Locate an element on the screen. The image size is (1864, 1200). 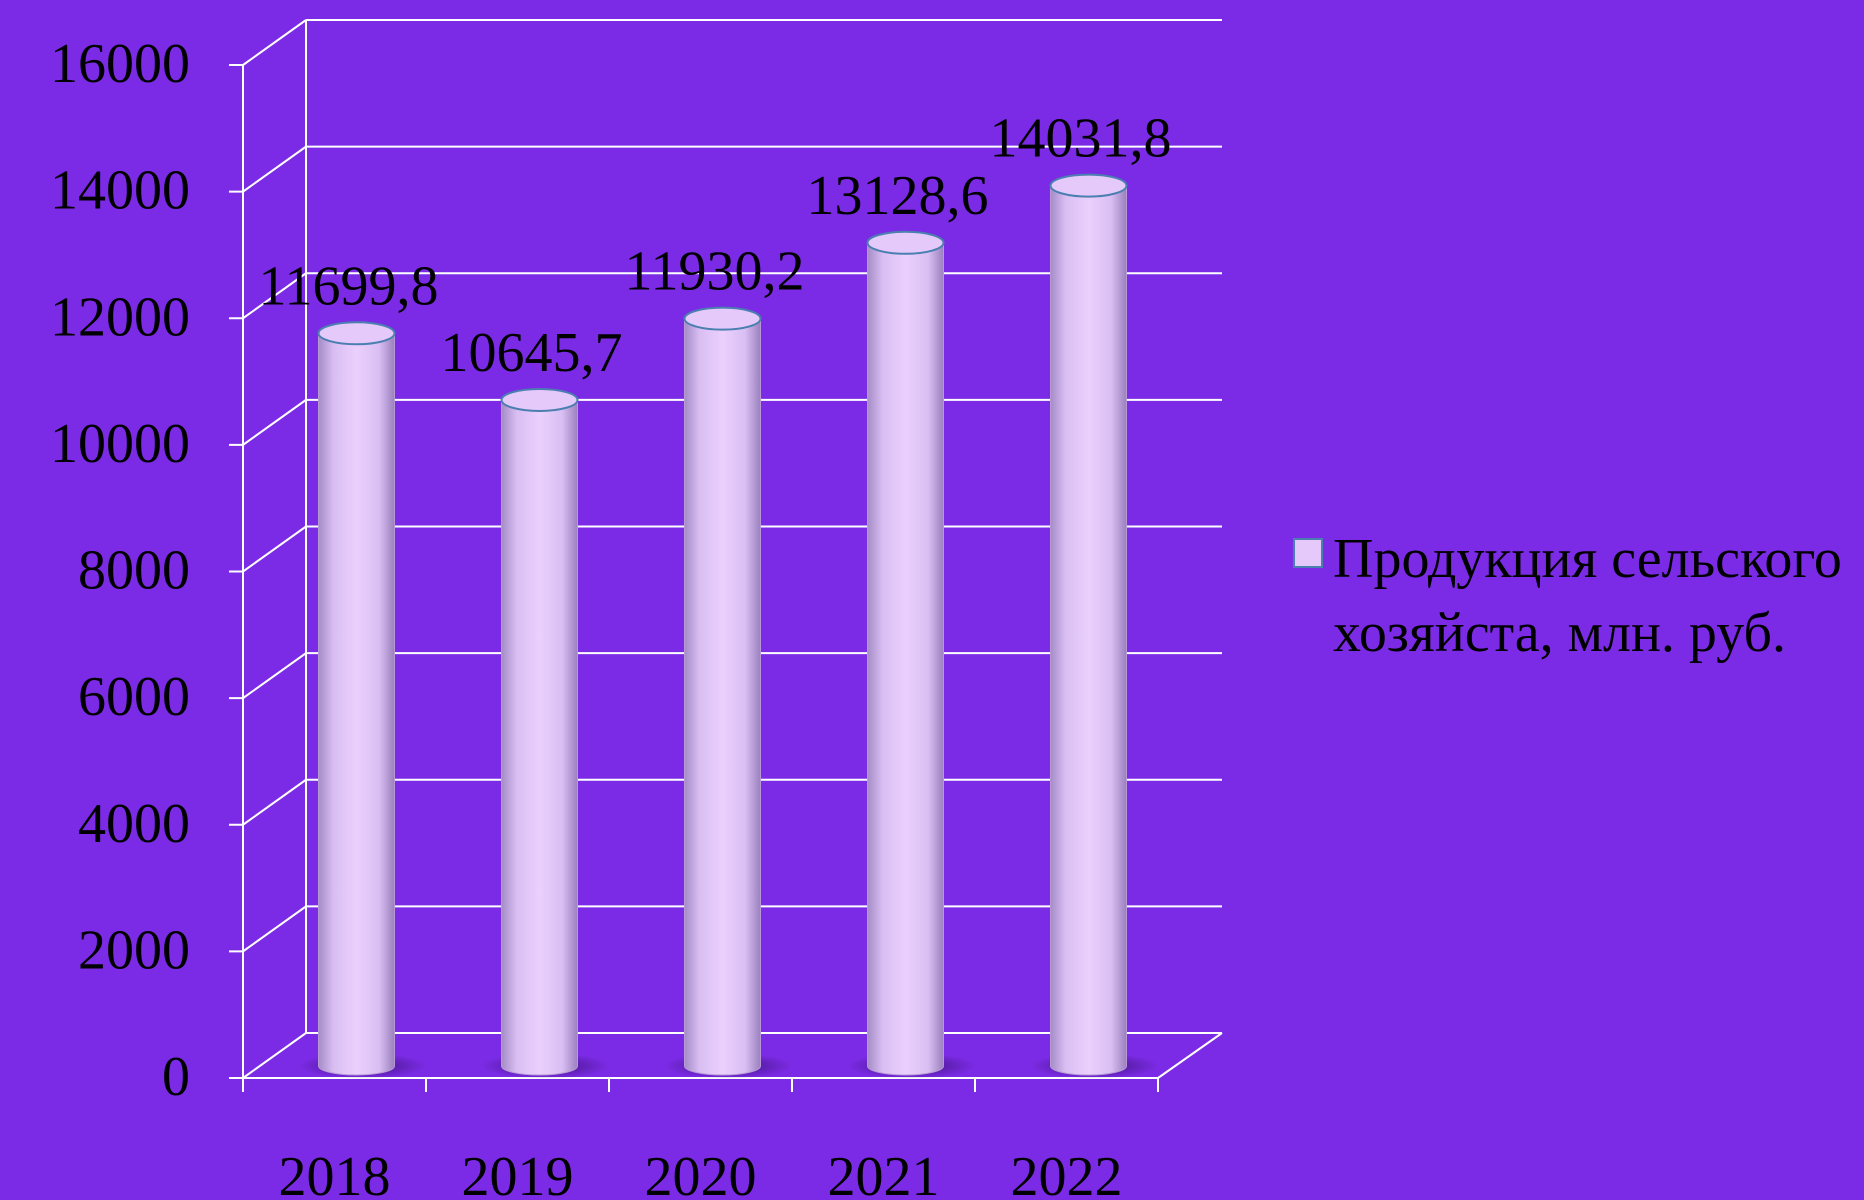
legend-label: Продукция сельского хозяйста, млн. руб. is located at coordinates (1587, 596).